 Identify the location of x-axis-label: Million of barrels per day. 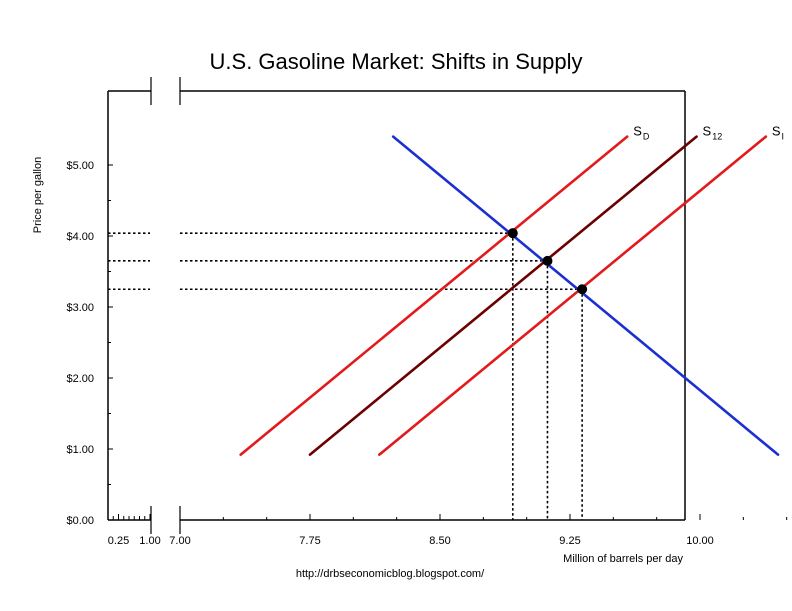
(623, 559).